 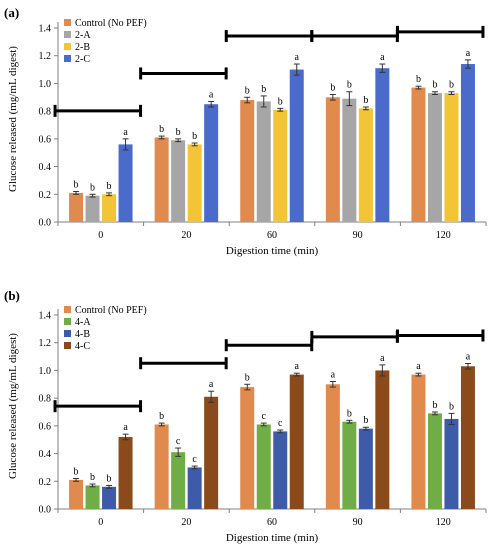 What do you see at coordinates (11, 12) in the screenshot?
I see `panel-label: (a)` at bounding box center [11, 12].